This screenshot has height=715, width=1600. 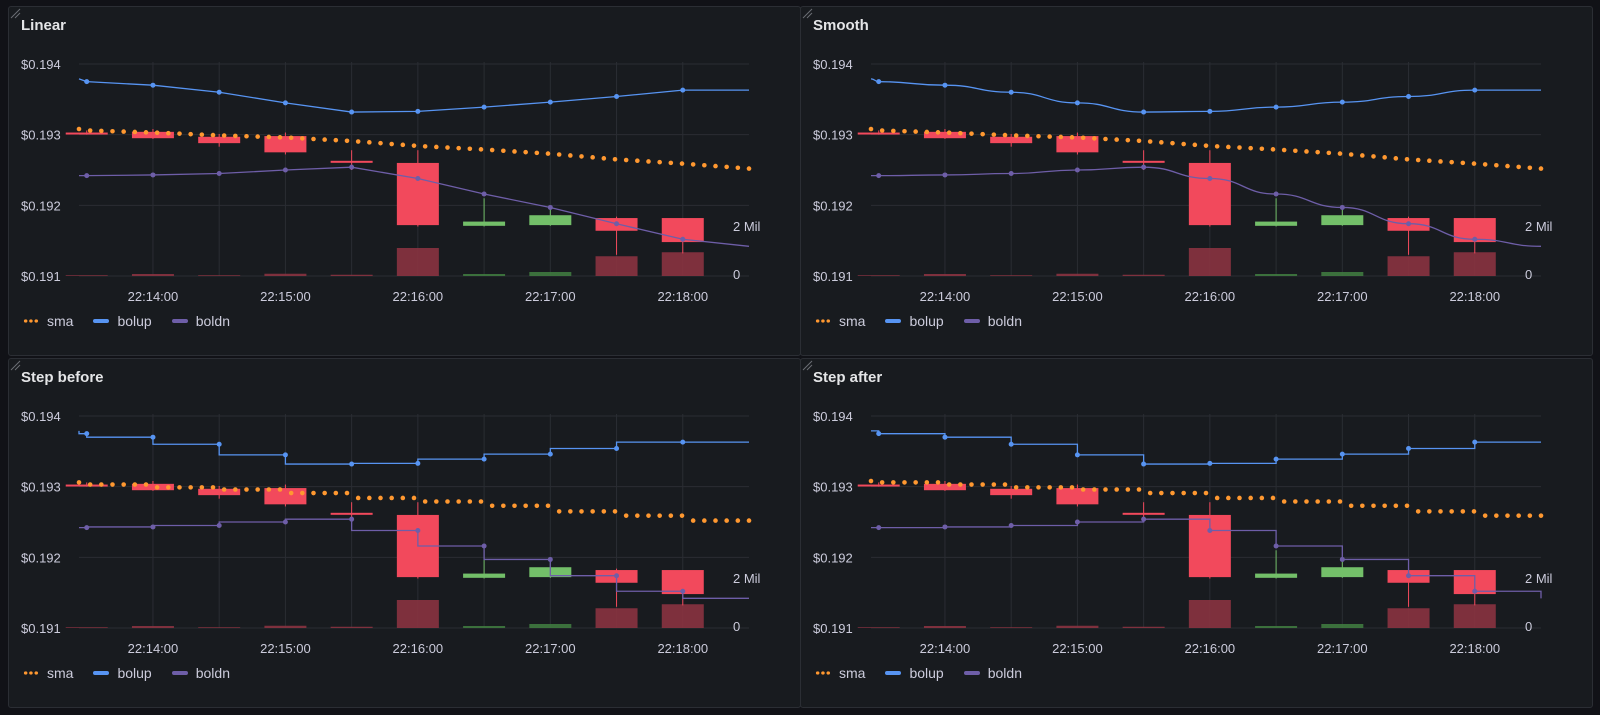 What do you see at coordinates (1077, 296) in the screenshot?
I see `x-tick-label: 22:15:00` at bounding box center [1077, 296].